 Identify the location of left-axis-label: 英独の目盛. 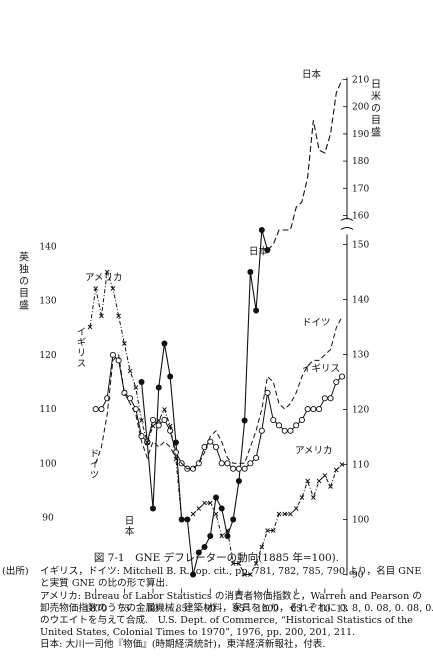
(23, 280).